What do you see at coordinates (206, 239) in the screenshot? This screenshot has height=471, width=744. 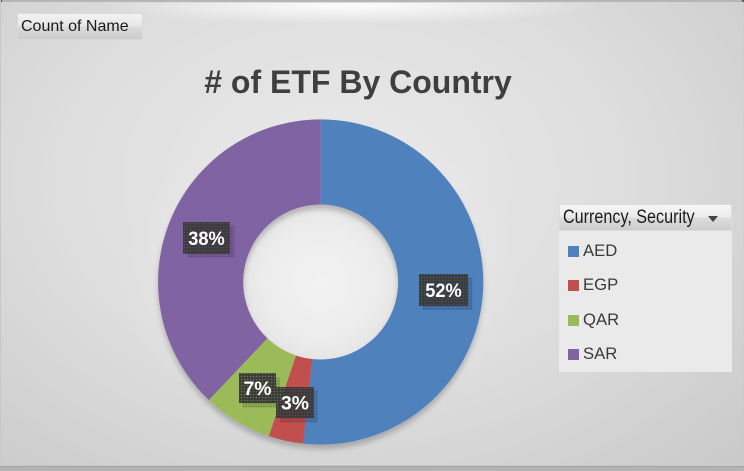 I see `svg-text: 38%` at bounding box center [206, 239].